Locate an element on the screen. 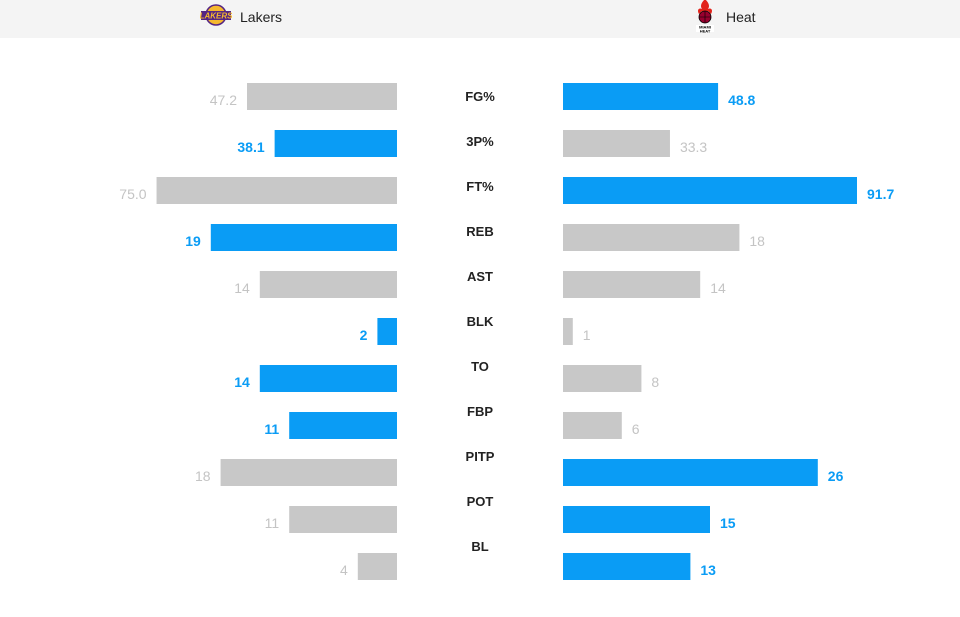  category-label: FT% is located at coordinates (480, 186).